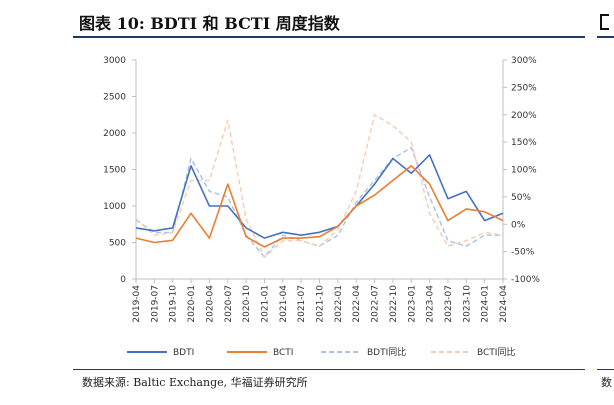 The width and height of the screenshot is (614, 405). Describe the element at coordinates (114, 134) in the screenshot. I see `y-left-tick-label: 2000` at that location.